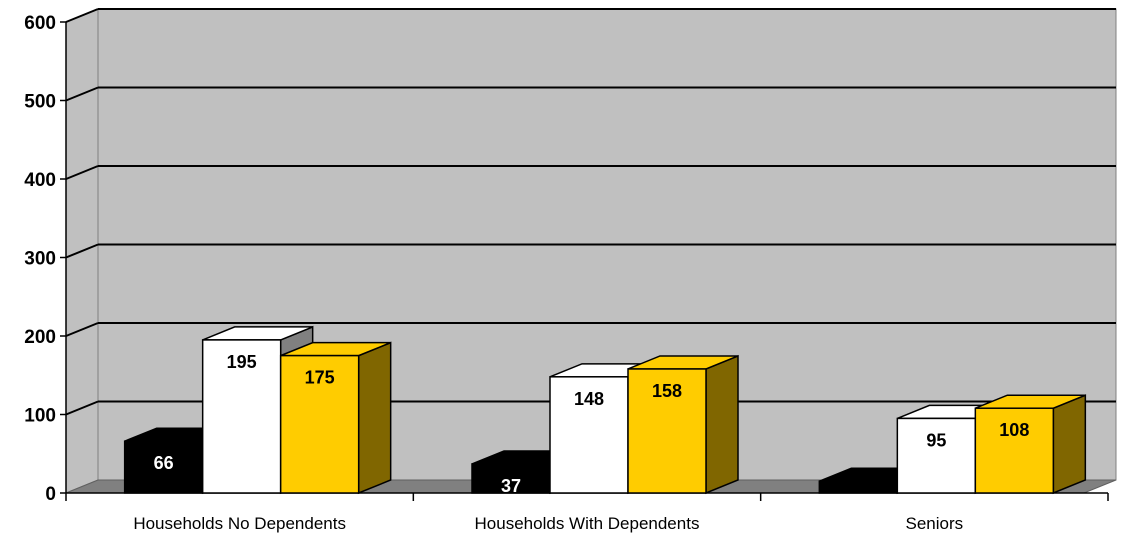 Image resolution: width=1133 pixels, height=535 pixels. I want to click on y-tick-label: 500, so click(40, 102).